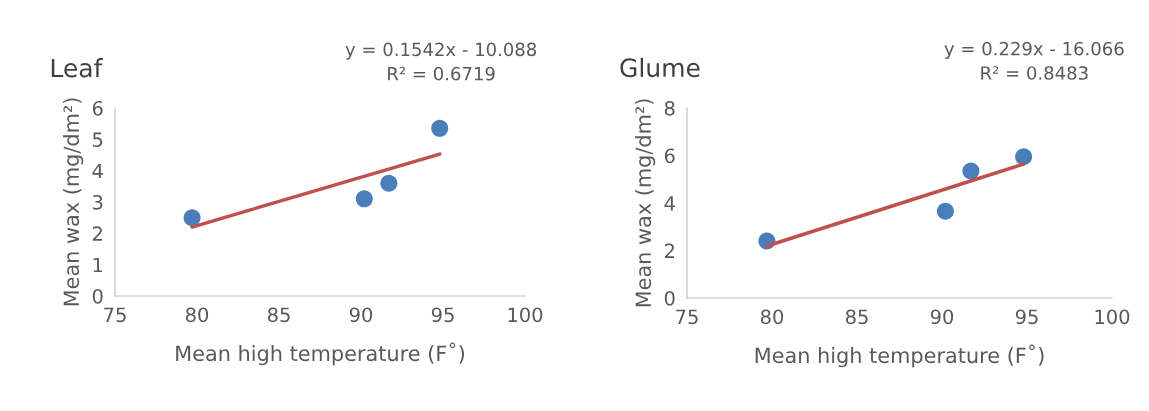 Image resolution: width=1149 pixels, height=411 pixels. Describe the element at coordinates (1034, 50) in the screenshot. I see `text: y = 0.229x - 16.066` at that location.